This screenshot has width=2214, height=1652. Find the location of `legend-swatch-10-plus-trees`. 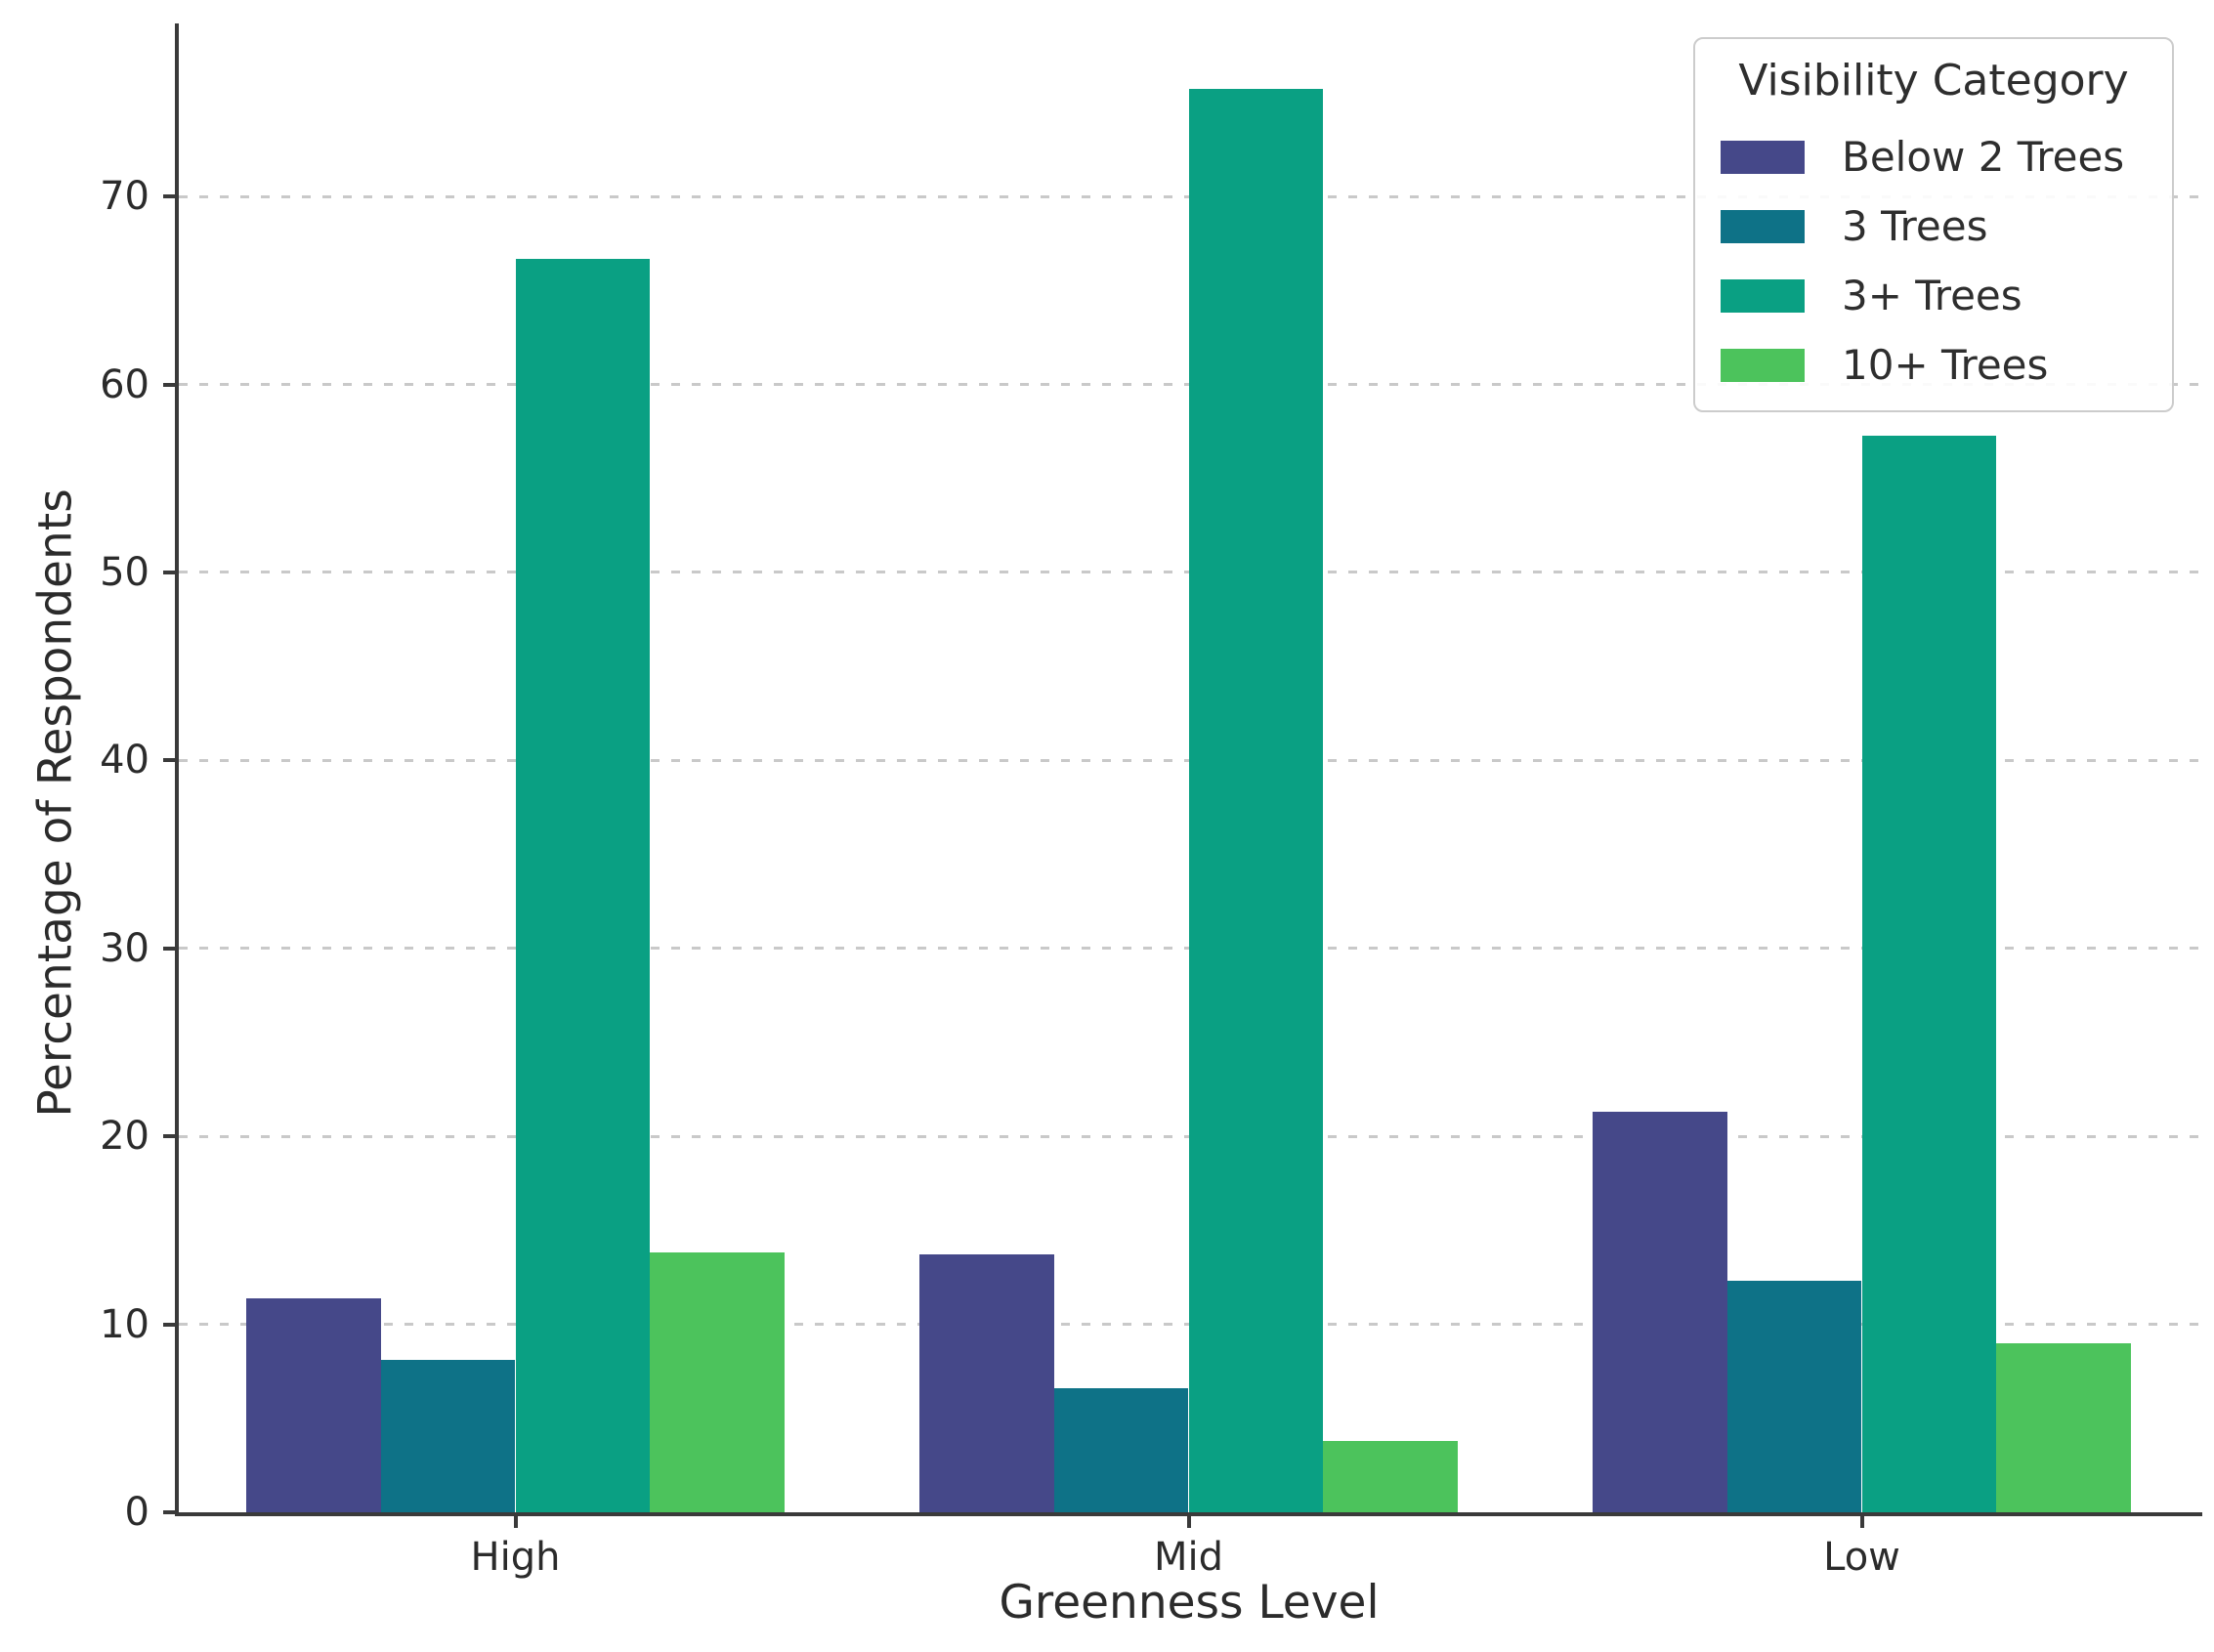

legend-swatch-10-plus-trees is located at coordinates (1763, 365).